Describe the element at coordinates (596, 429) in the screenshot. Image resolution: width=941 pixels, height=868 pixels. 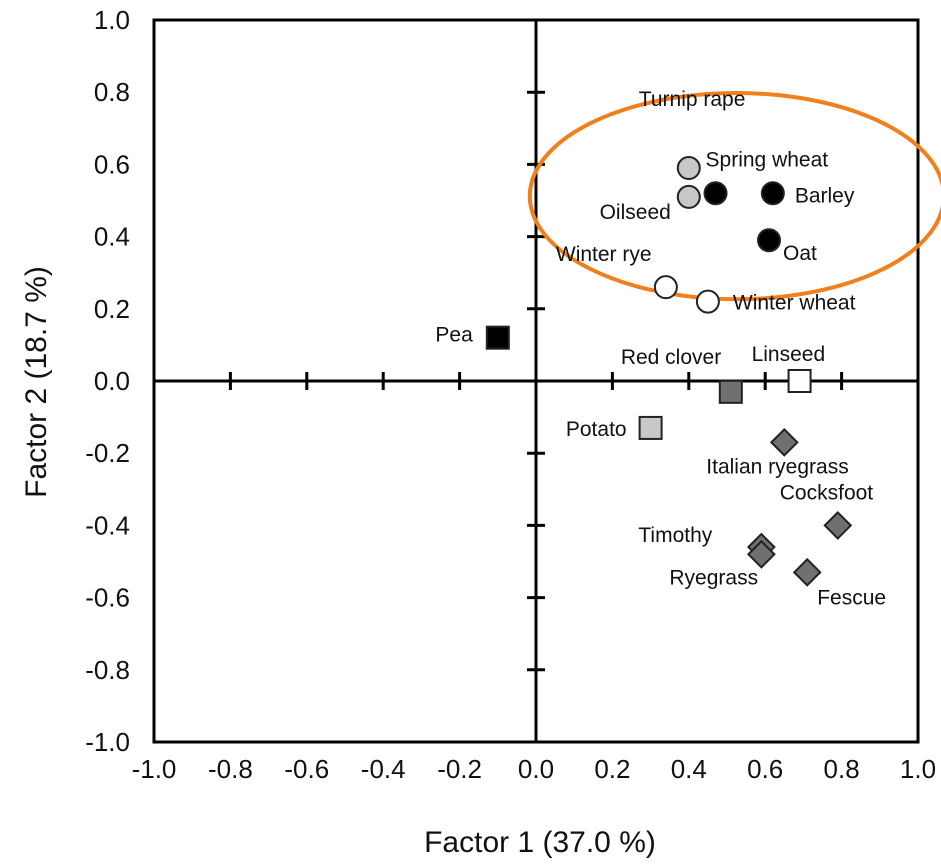
I see `point-label-potato: Potato` at that location.